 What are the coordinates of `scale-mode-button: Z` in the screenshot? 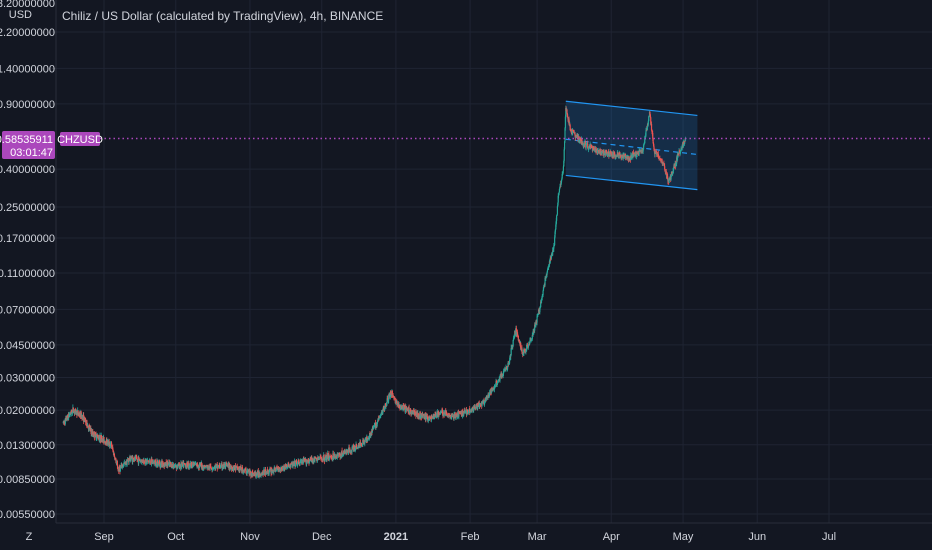 It's located at (29, 537).